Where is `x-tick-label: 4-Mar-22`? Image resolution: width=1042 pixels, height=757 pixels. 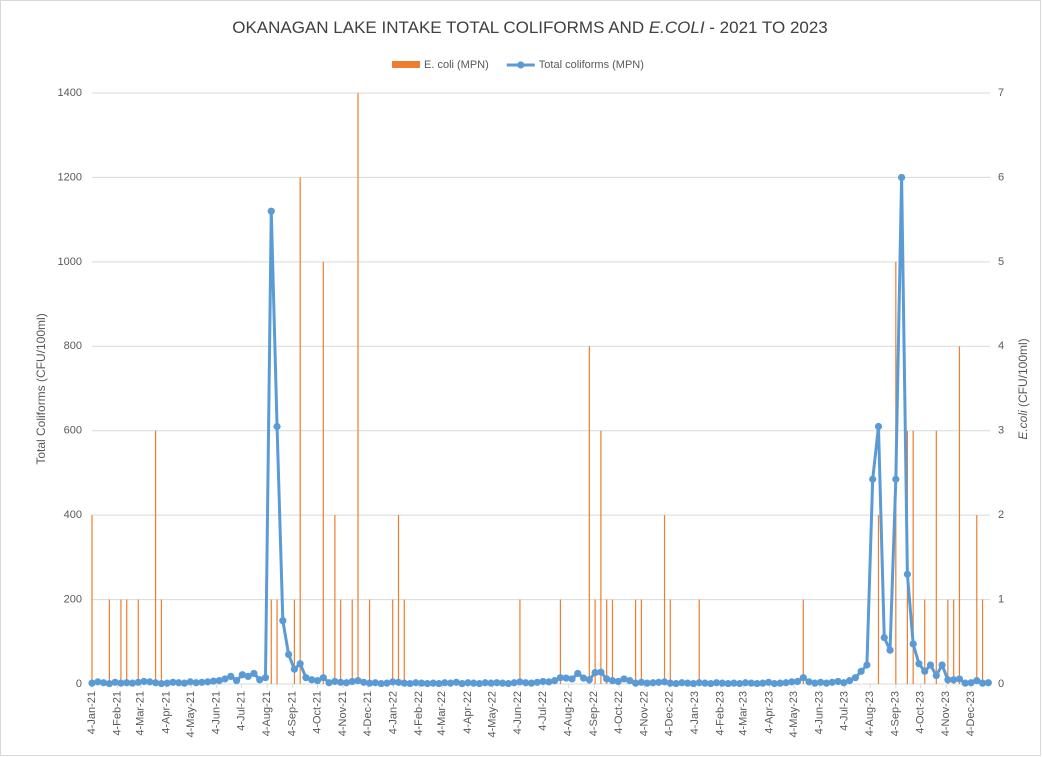 x-tick-label: 4-Mar-22 is located at coordinates (442, 713).